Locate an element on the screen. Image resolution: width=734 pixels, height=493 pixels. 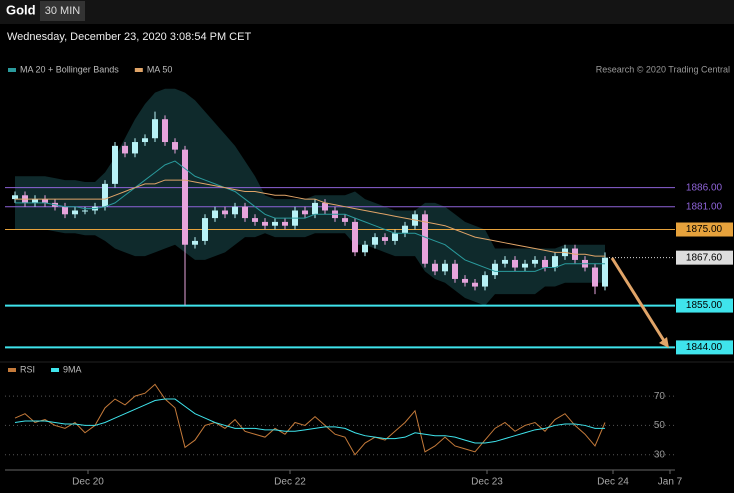
forecast-arrow is located at coordinates (639, 301).